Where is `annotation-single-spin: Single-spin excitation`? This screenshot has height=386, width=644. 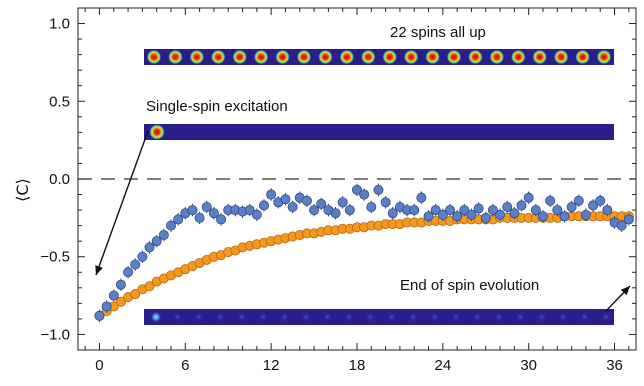
annotation-single-spin: Single-spin excitation is located at coordinates (217, 106).